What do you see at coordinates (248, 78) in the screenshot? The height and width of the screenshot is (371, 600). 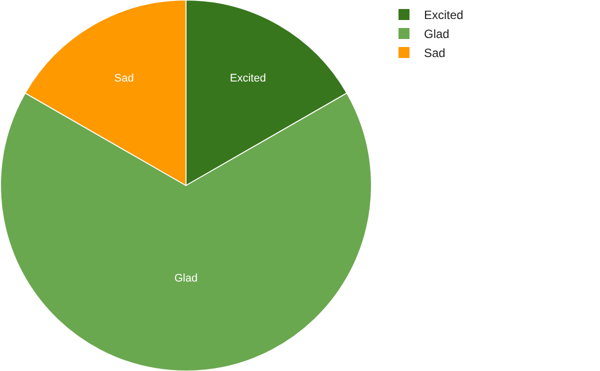 I see `slice-label: Excited` at bounding box center [248, 78].